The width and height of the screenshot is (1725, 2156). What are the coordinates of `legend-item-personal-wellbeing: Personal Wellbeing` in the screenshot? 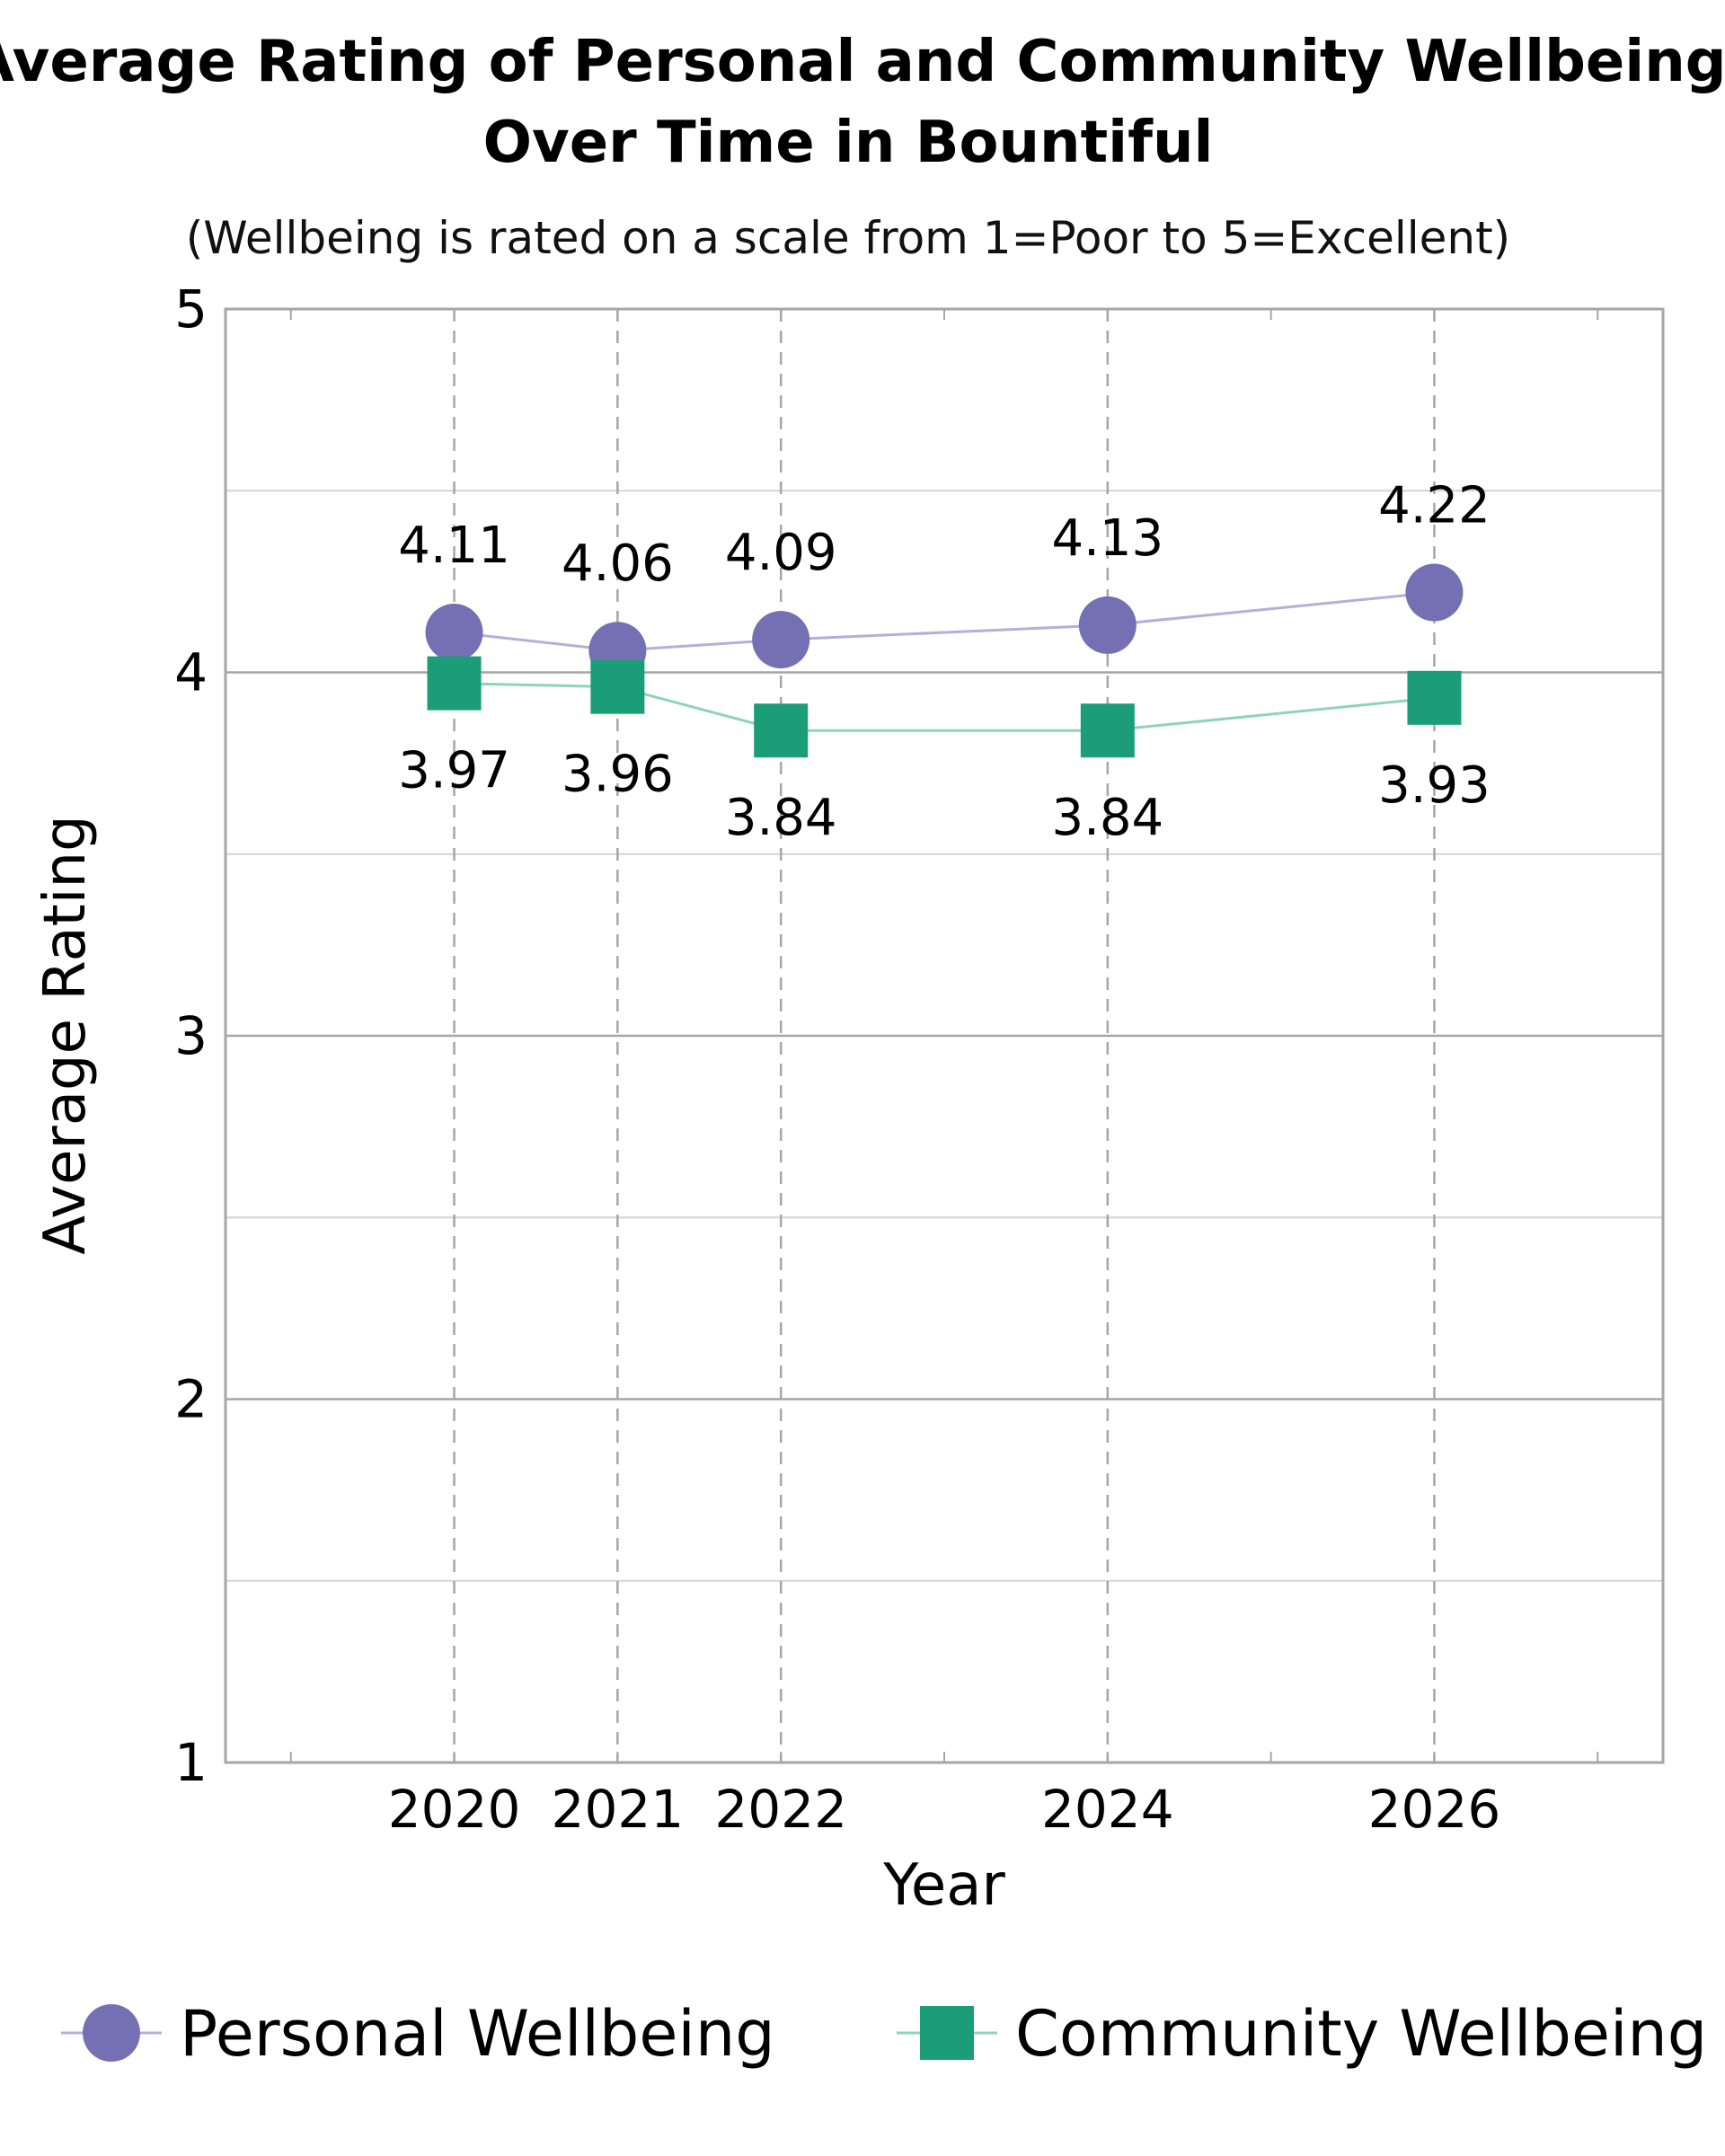 It's located at (418, 2034).